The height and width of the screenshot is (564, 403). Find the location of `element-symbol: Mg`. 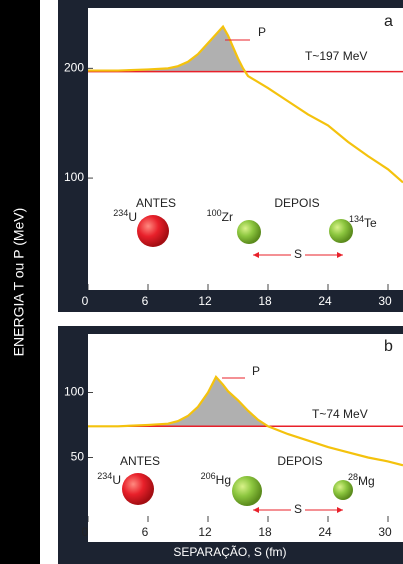

element-symbol: Mg is located at coordinates (366, 481).